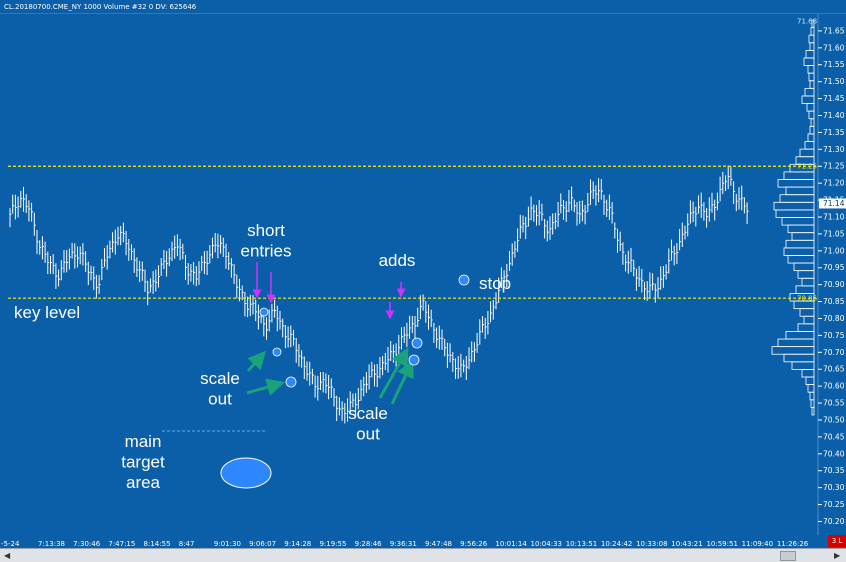 The width and height of the screenshot is (846, 562). Describe the element at coordinates (834, 149) in the screenshot. I see `price-tick-label: 71.30` at that location.